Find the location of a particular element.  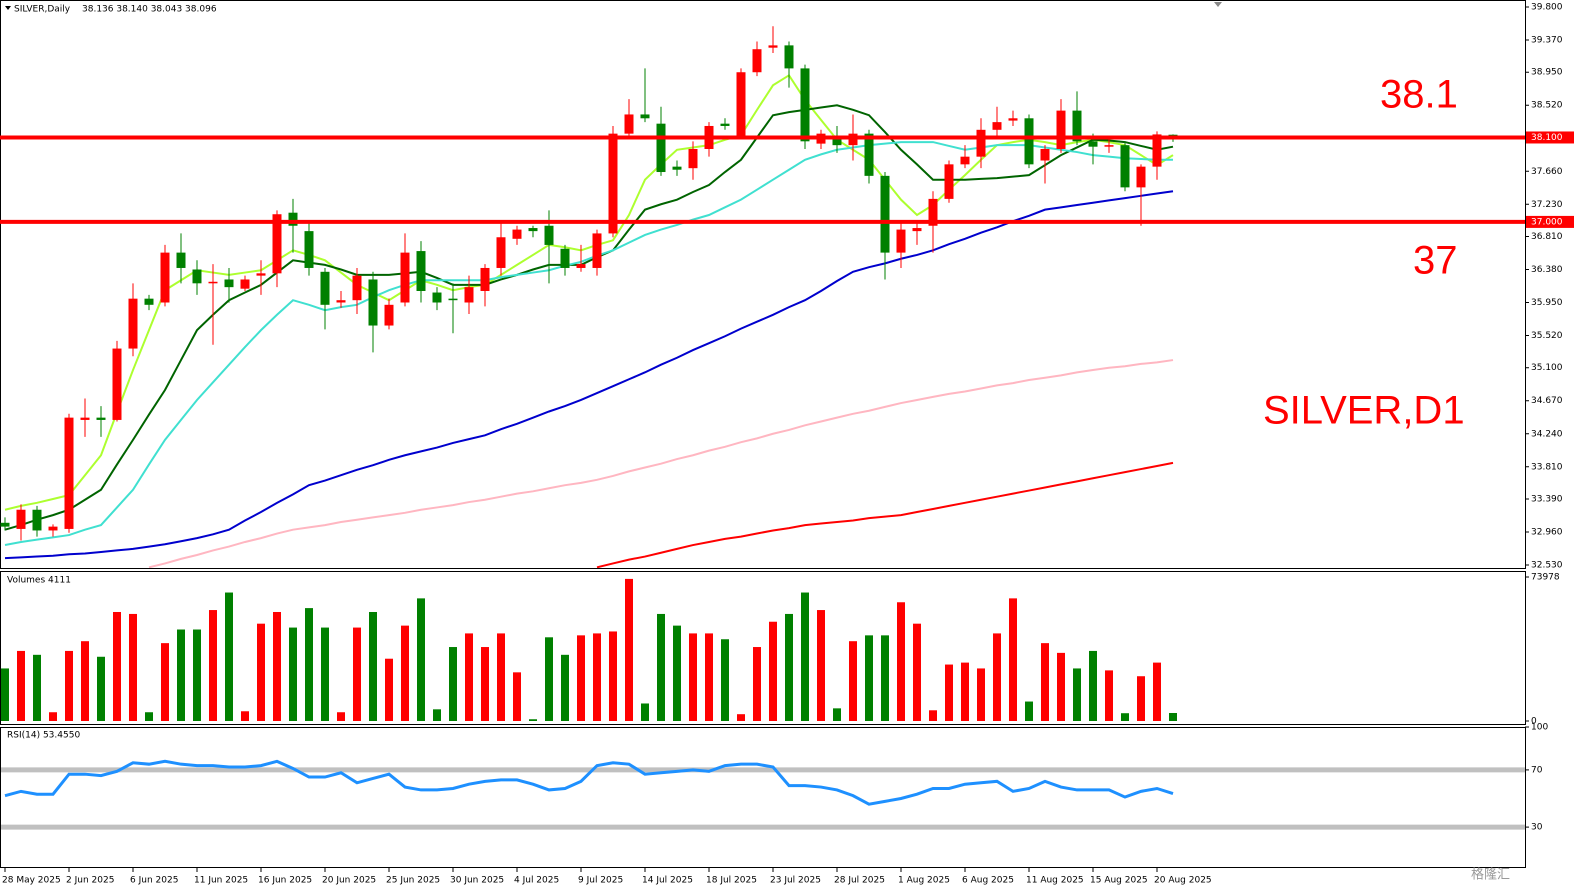

y-tick-label: 32.530 is located at coordinates (1547, 566).